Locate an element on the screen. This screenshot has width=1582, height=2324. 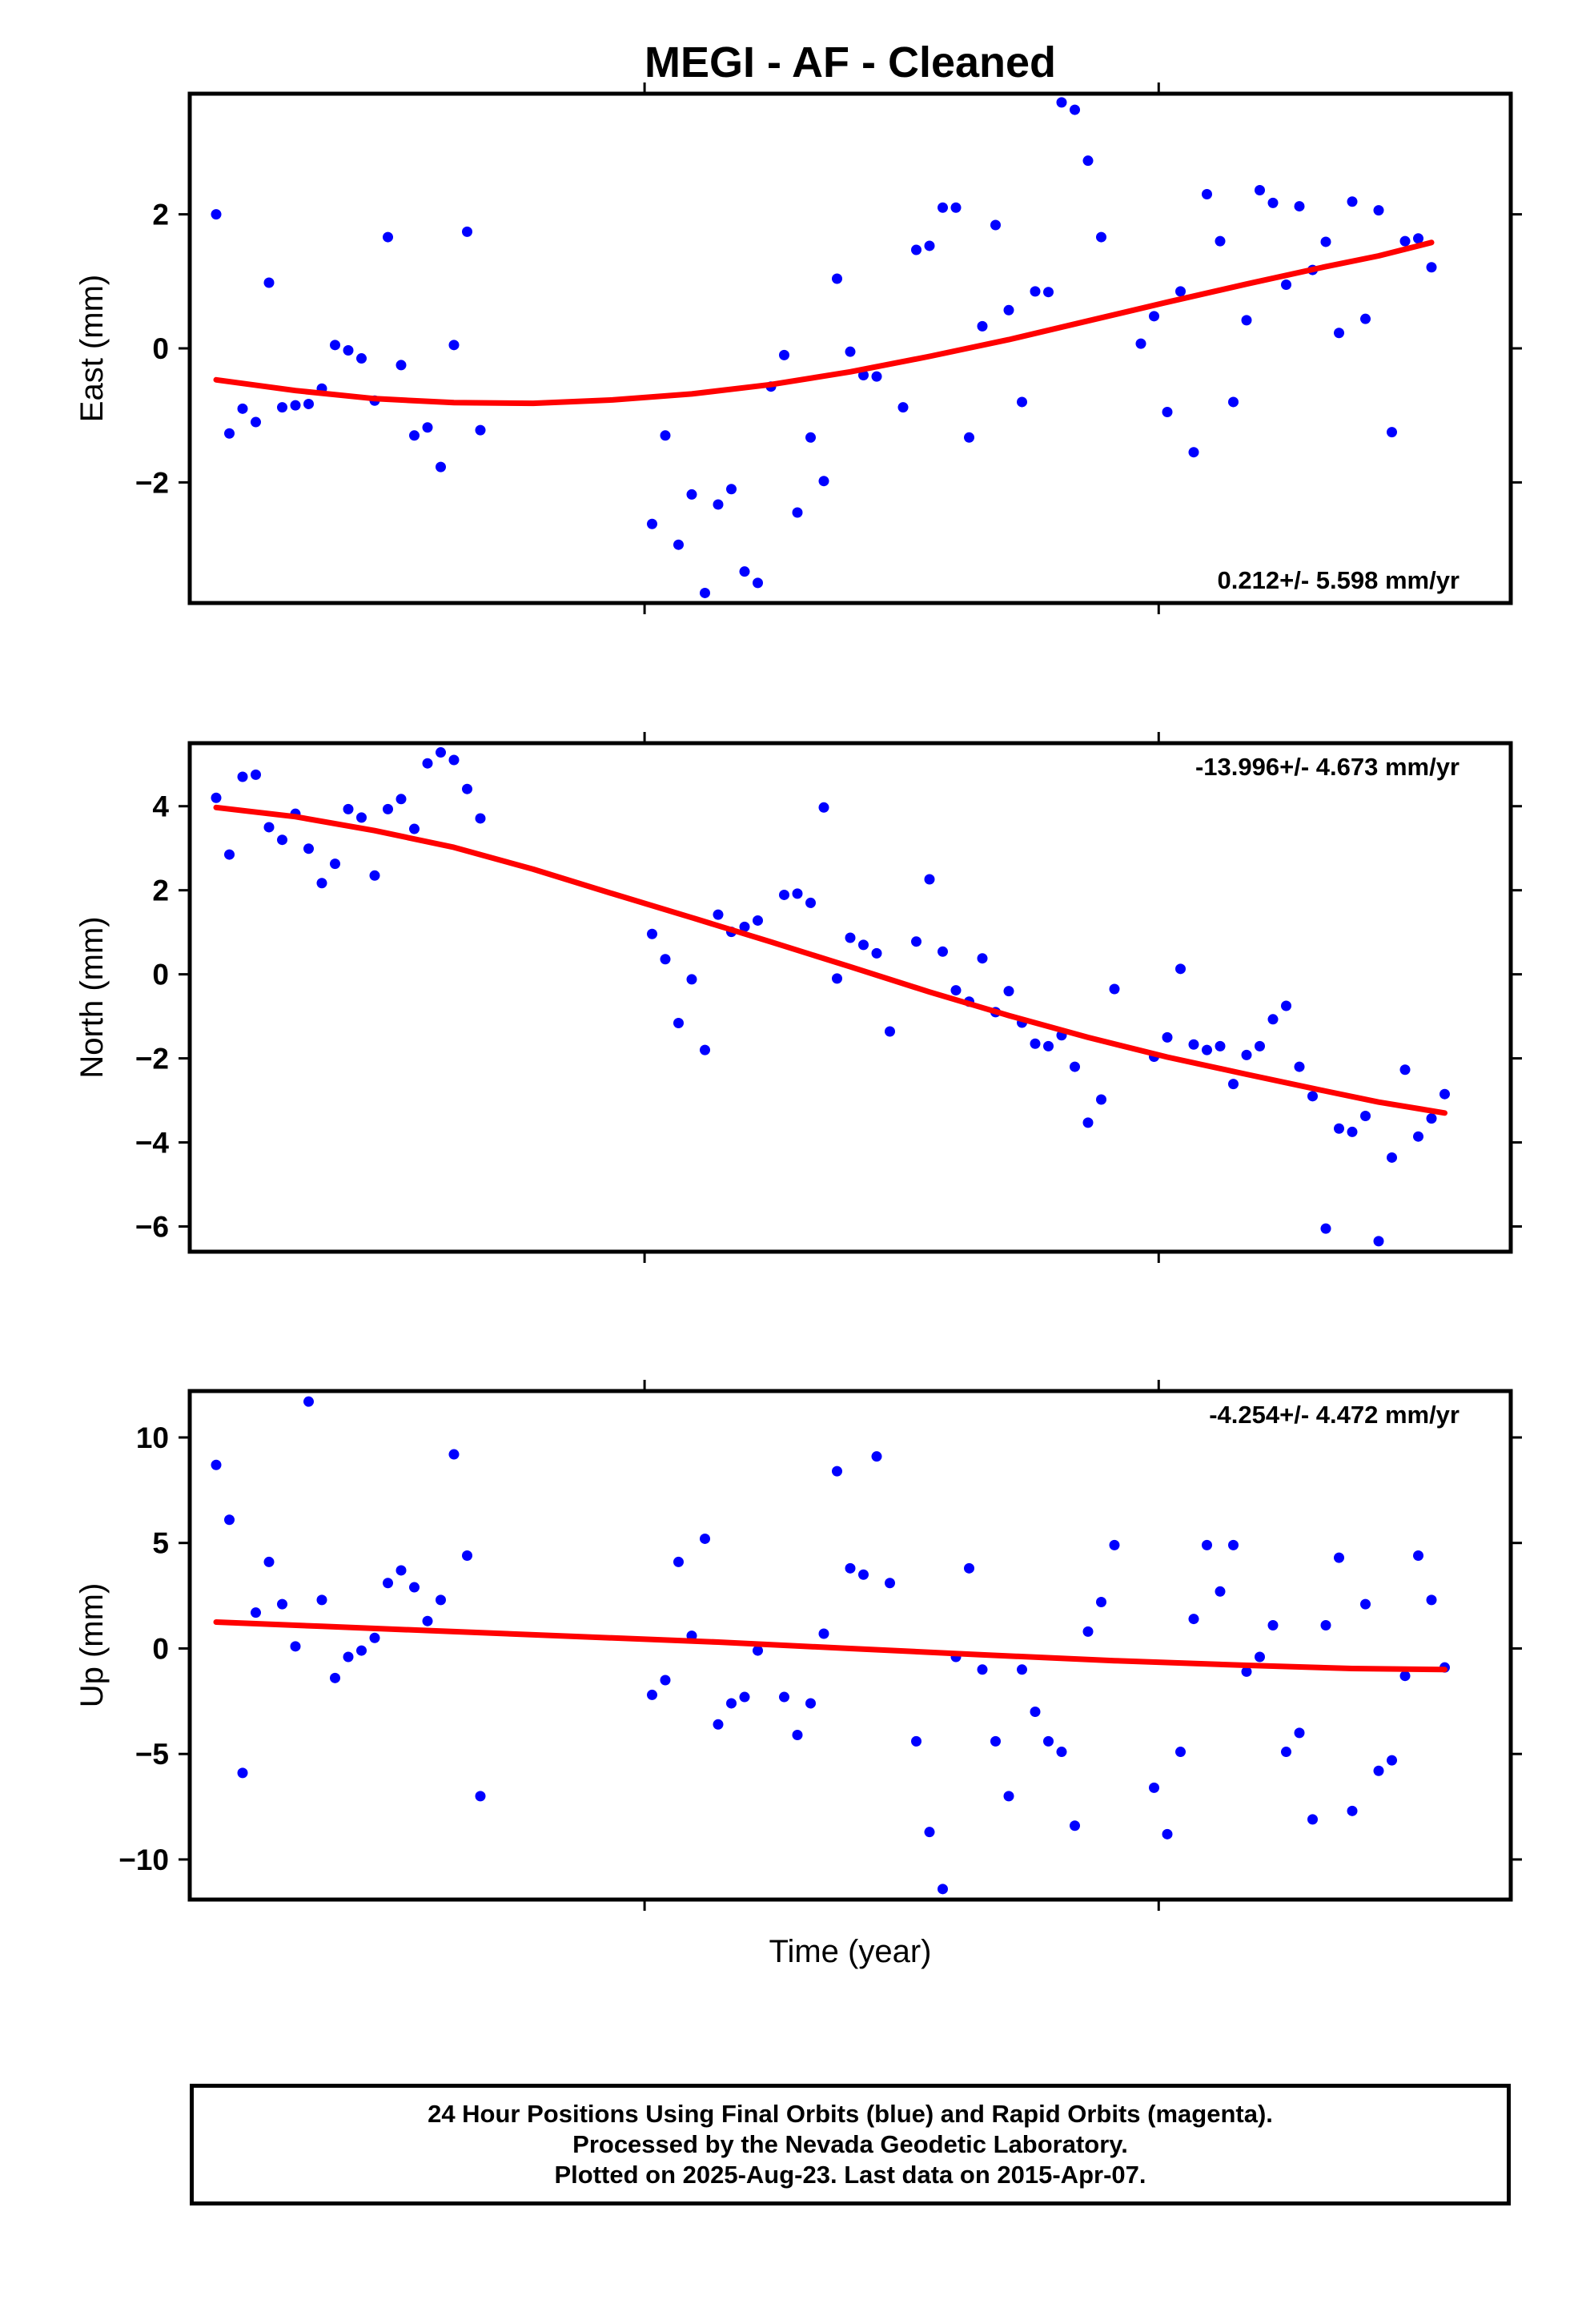
y-tick-label: −10 is located at coordinates (144, 1860).